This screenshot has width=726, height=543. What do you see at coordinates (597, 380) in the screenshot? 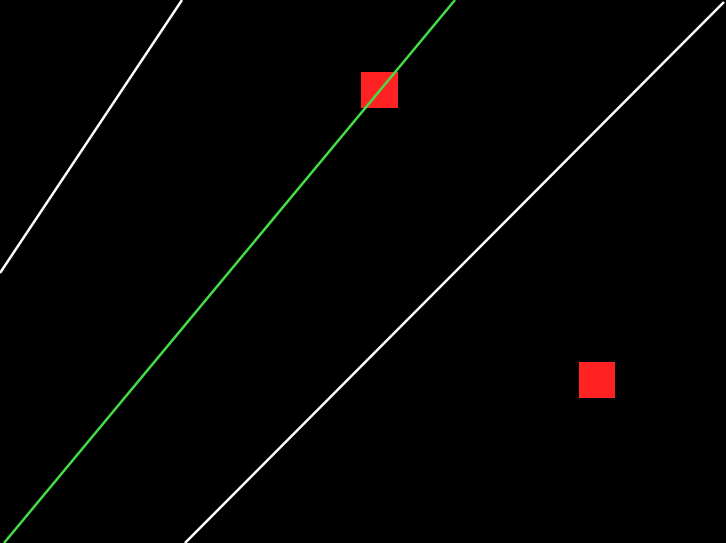
I see `red-square-lower` at bounding box center [597, 380].